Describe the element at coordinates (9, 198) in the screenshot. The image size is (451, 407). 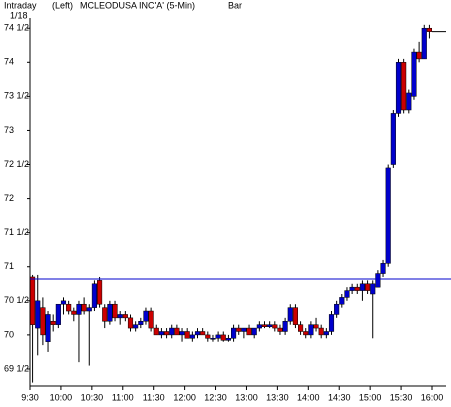
I see `y-tick-label: 72` at that location.